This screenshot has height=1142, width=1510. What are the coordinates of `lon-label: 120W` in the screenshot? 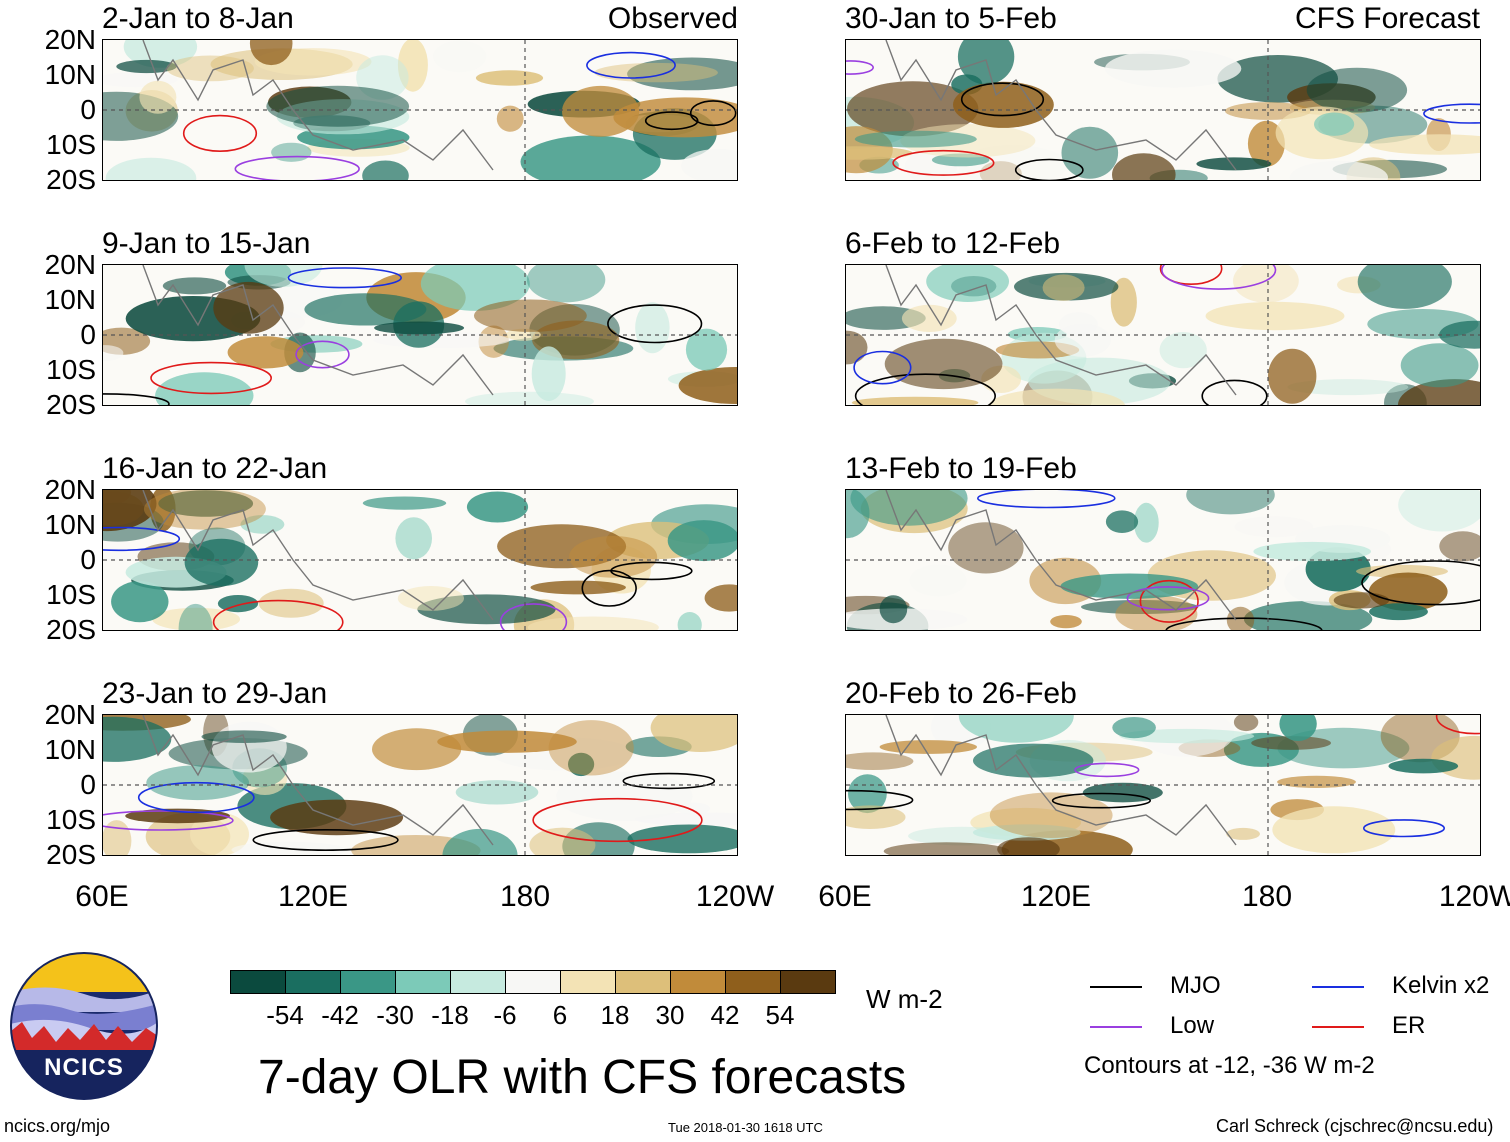 It's located at (735, 896).